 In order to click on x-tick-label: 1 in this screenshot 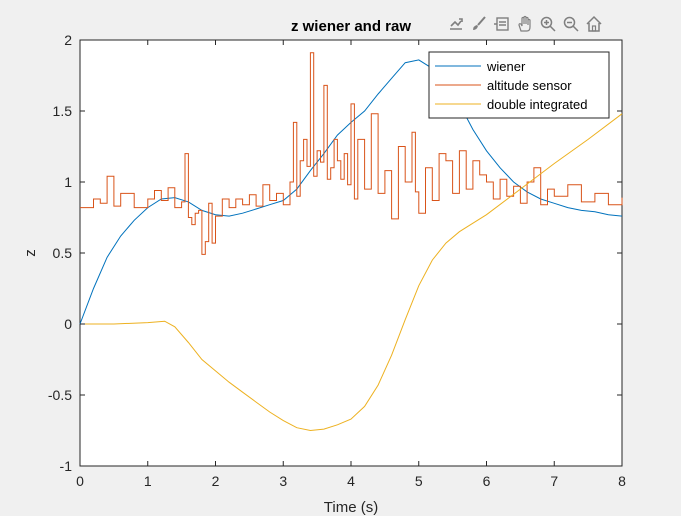, I will do `click(148, 481)`.